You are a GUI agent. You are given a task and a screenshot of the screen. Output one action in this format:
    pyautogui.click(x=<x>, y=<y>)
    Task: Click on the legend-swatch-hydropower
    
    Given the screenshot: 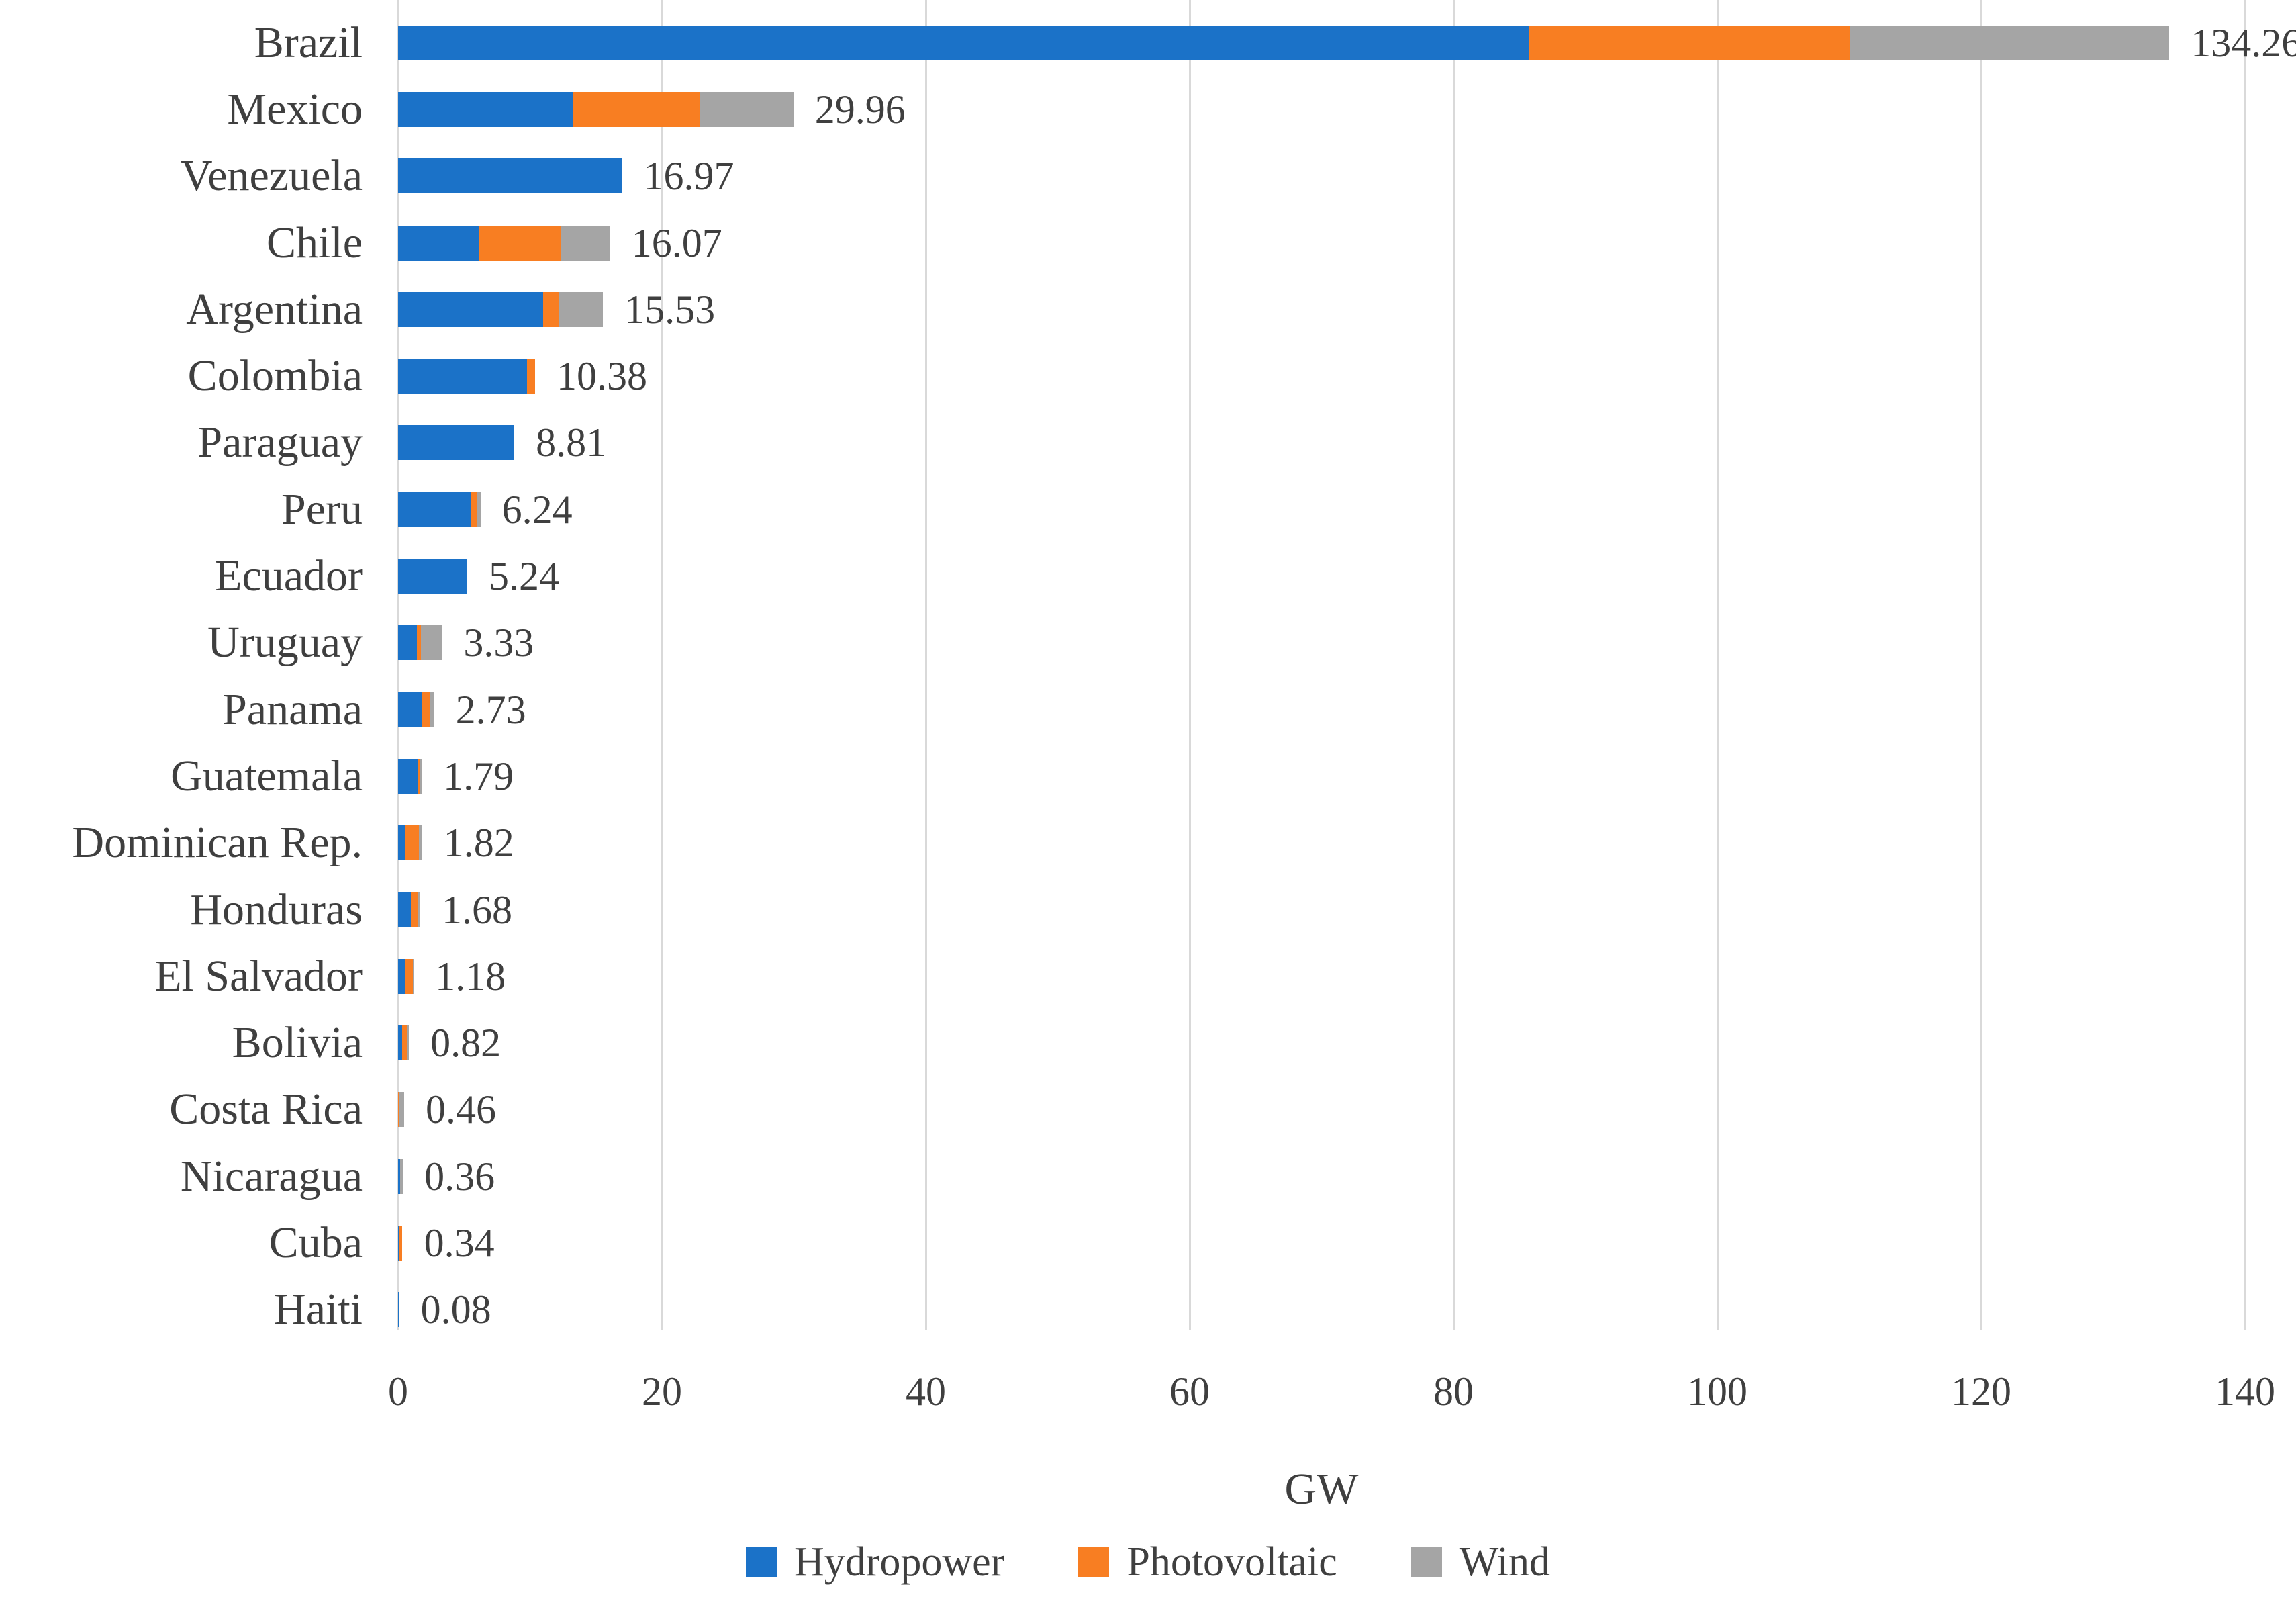 What is the action you would take?
    pyautogui.click(x=761, y=1562)
    